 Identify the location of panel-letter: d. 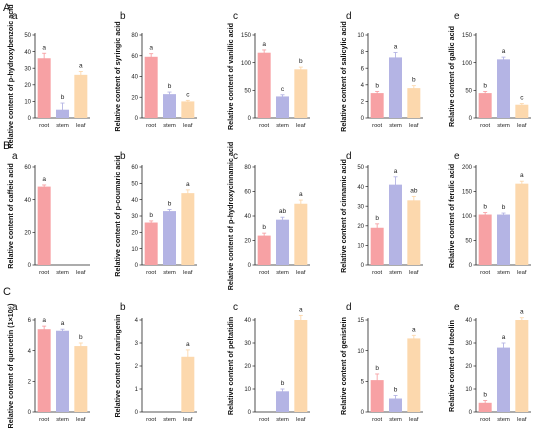
(349, 307).